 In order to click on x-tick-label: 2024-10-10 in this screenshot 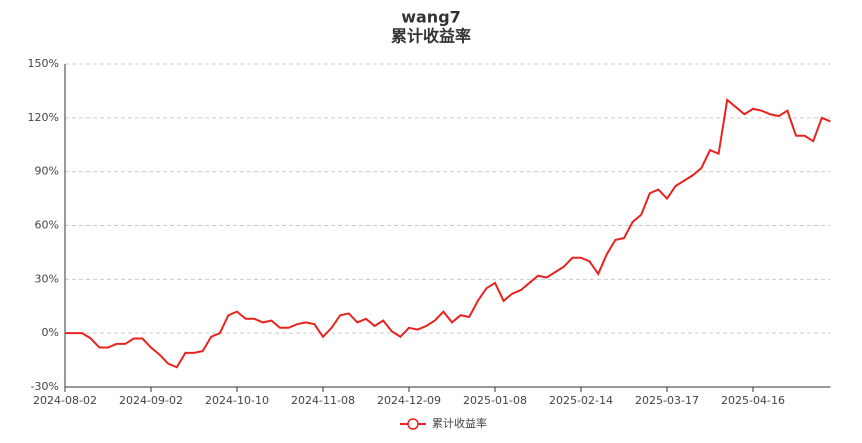, I will do `click(237, 400)`.